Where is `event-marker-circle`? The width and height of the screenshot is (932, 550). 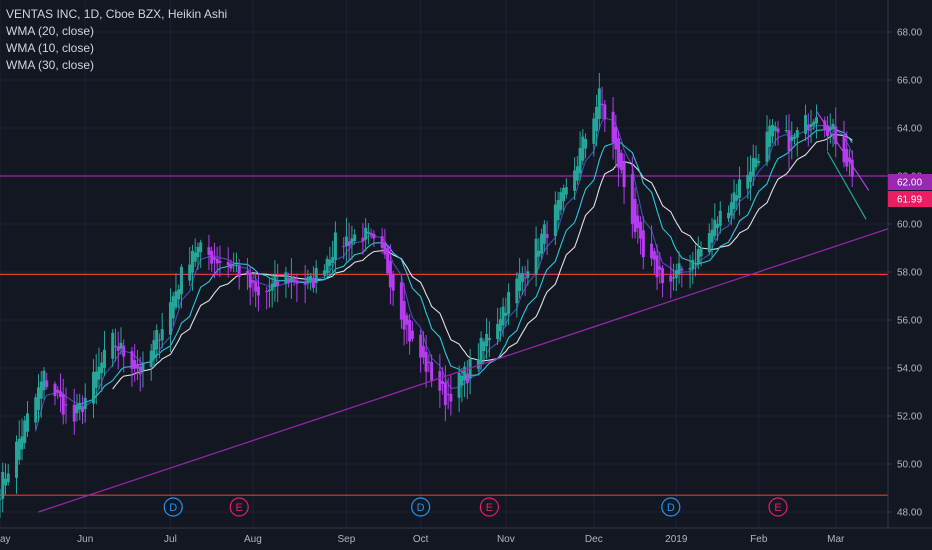 event-marker-circle is located at coordinates (671, 507).